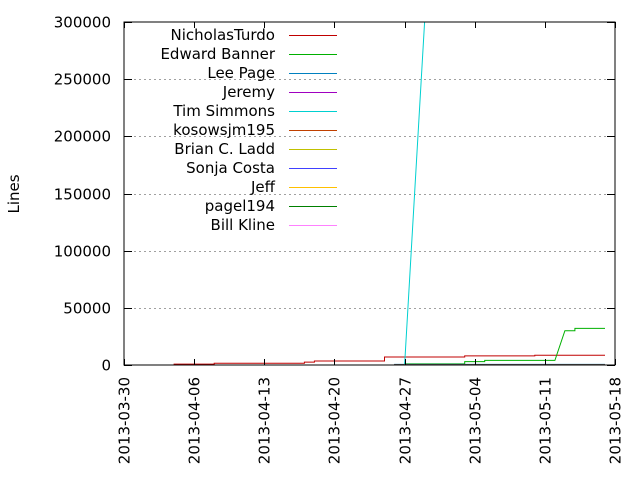 This screenshot has height=480, width=640. What do you see at coordinates (82, 195) in the screenshot?
I see `y-tick-label: 150000` at bounding box center [82, 195].